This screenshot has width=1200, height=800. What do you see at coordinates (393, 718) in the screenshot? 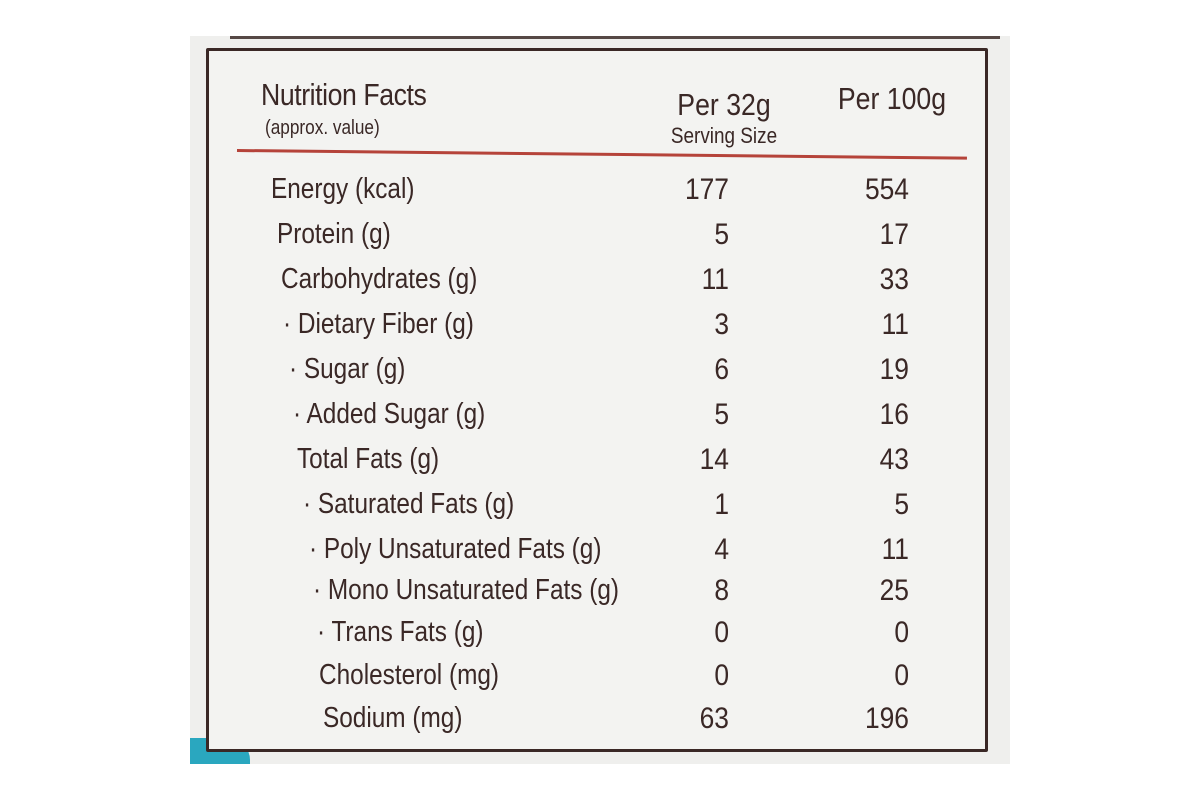
I see `nutrient-name: Sodium (mg)` at bounding box center [393, 718].